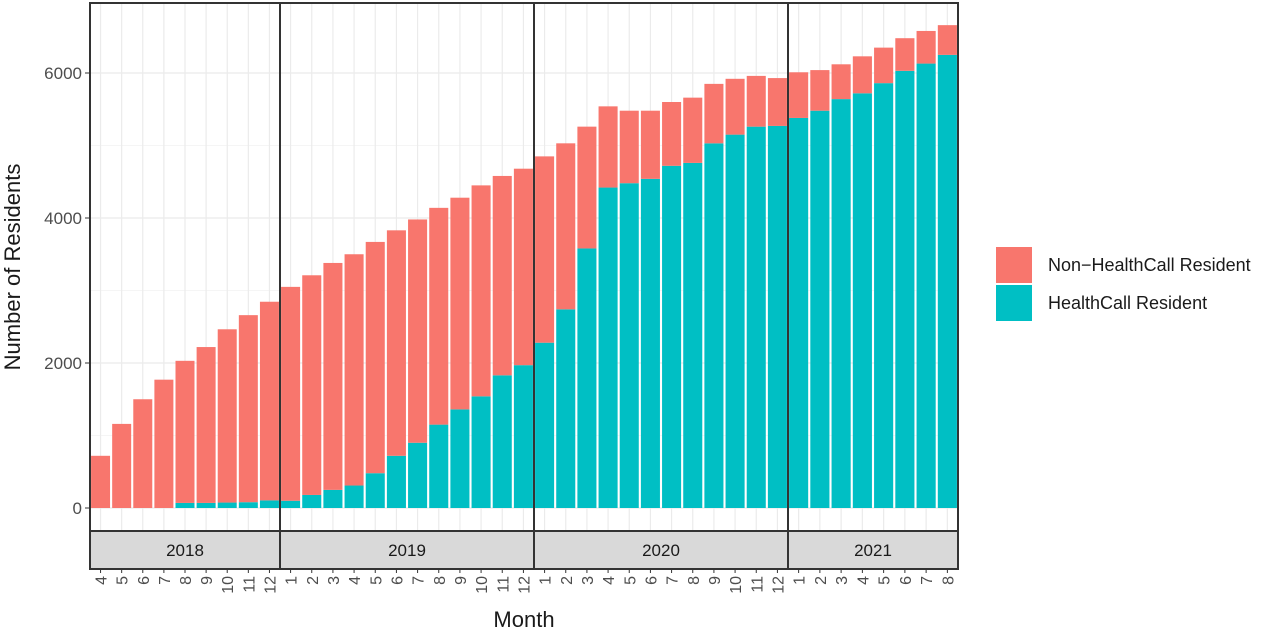 The height and width of the screenshot is (637, 1280). Describe the element at coordinates (1128, 302) in the screenshot. I see `legend-label-healthcall: HealthCall Resident` at that location.